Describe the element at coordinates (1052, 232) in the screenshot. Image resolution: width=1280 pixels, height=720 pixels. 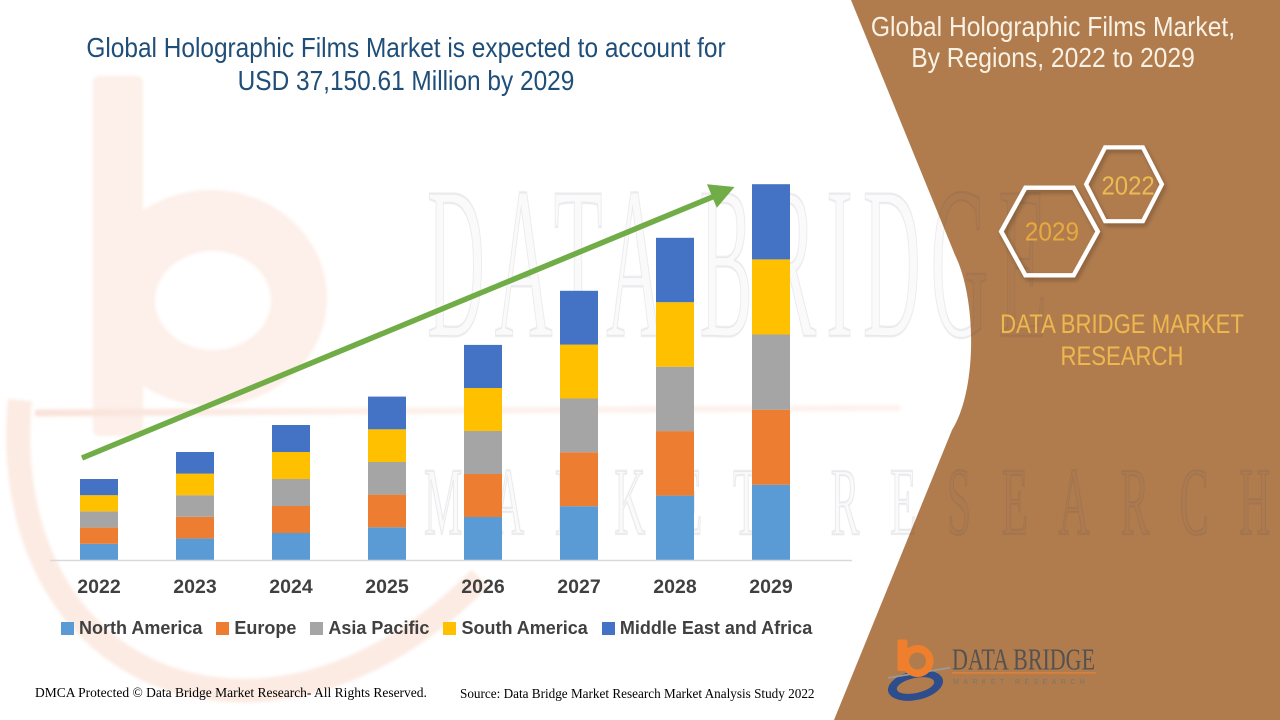
I see `svg-text: 2029` at that location.